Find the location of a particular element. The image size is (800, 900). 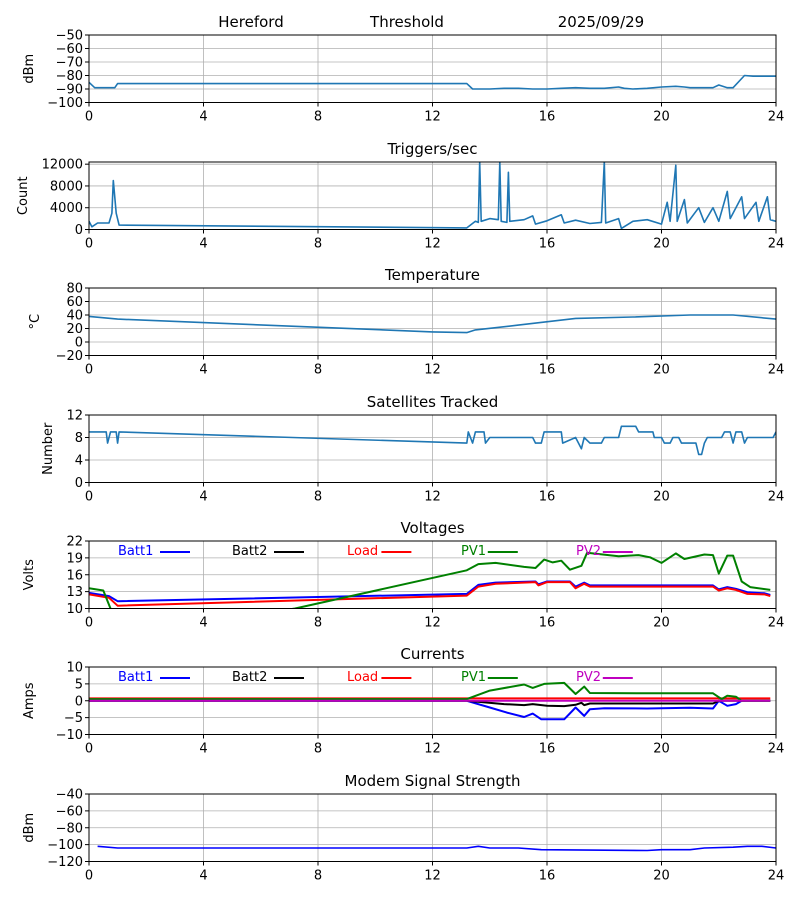

panel-title: Voltages is located at coordinates (432, 528).